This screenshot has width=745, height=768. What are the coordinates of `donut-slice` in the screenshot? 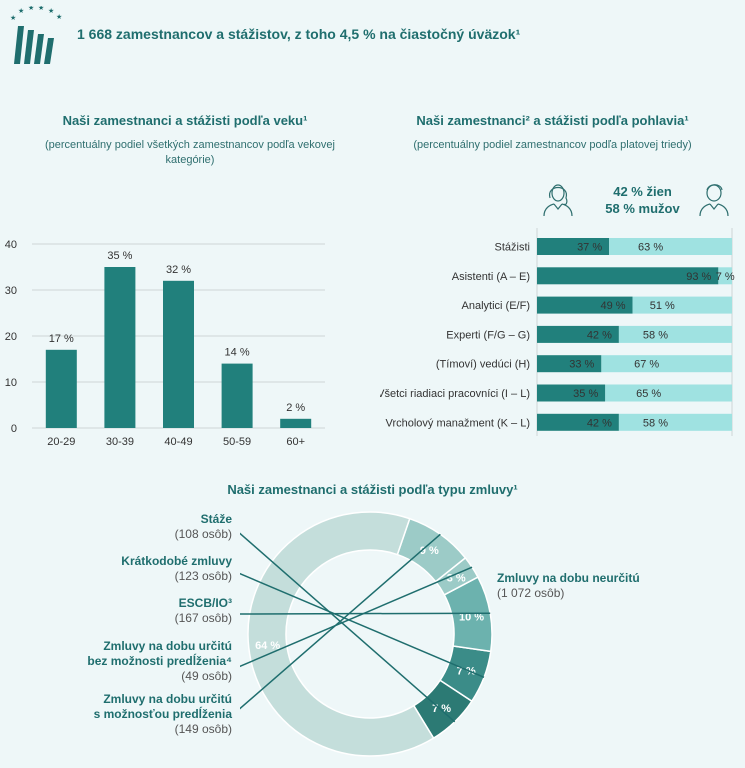 It's located at (341, 634).